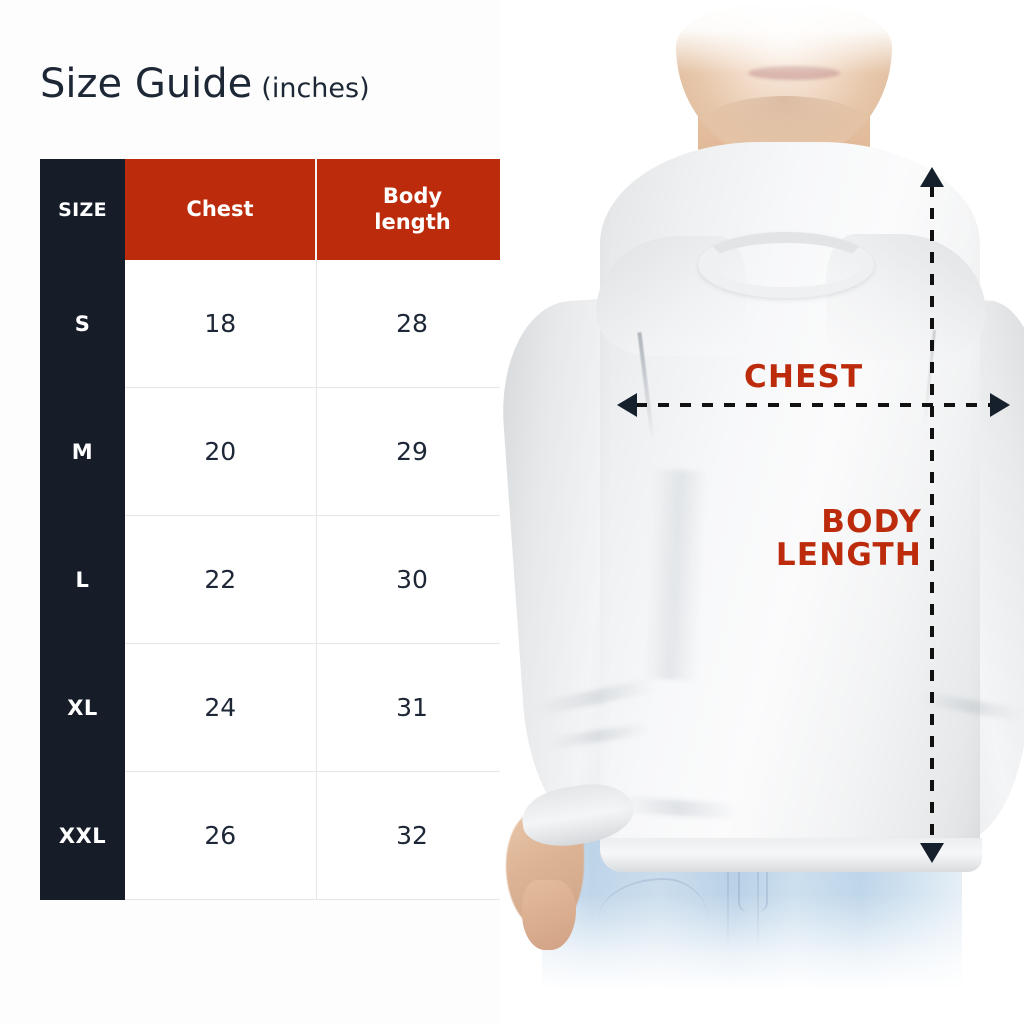 The width and height of the screenshot is (1024, 1024). What do you see at coordinates (221, 324) in the screenshot?
I see `cell-chest-s: 18` at bounding box center [221, 324].